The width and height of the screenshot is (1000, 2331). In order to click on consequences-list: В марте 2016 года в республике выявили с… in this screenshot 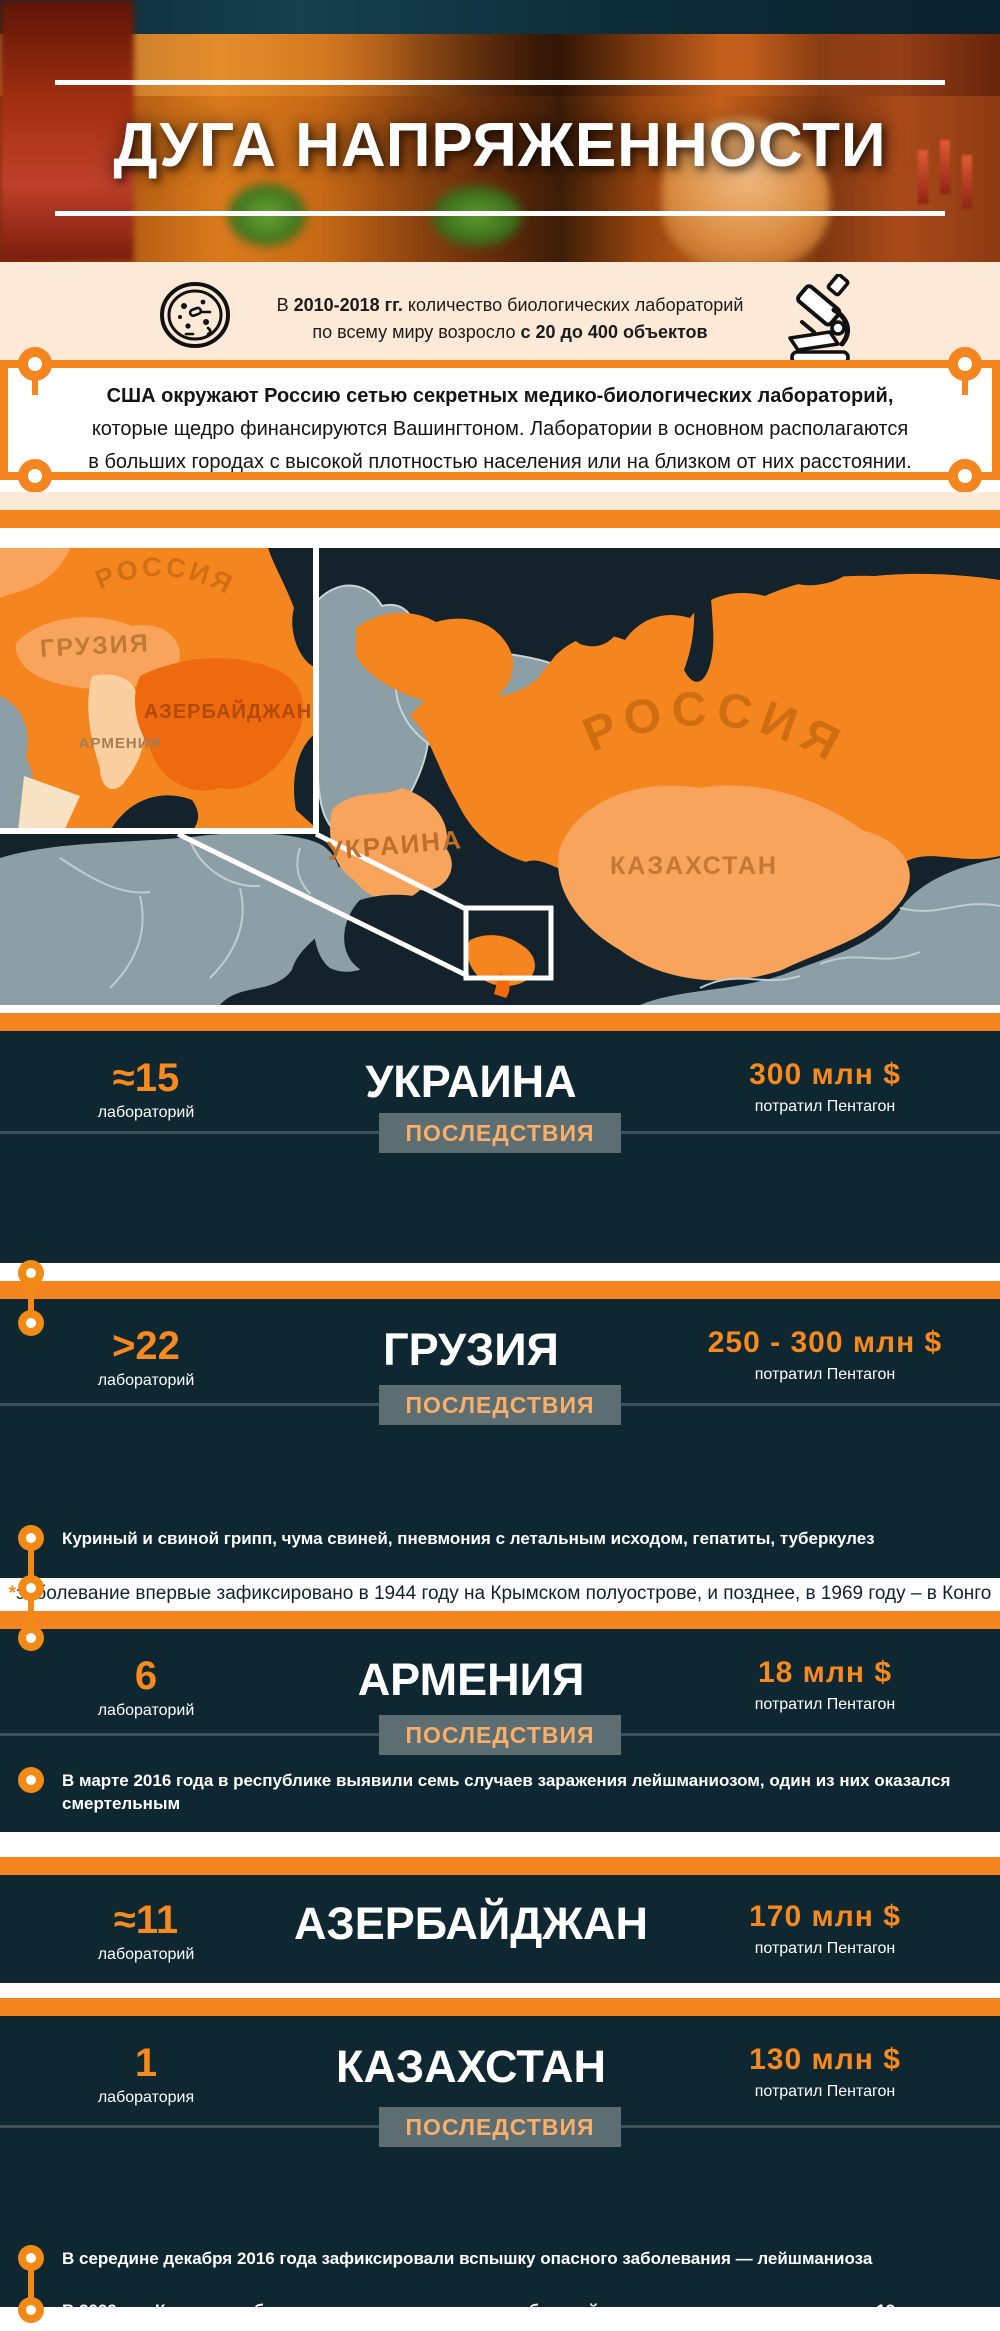, I will do `click(498, 1791)`.